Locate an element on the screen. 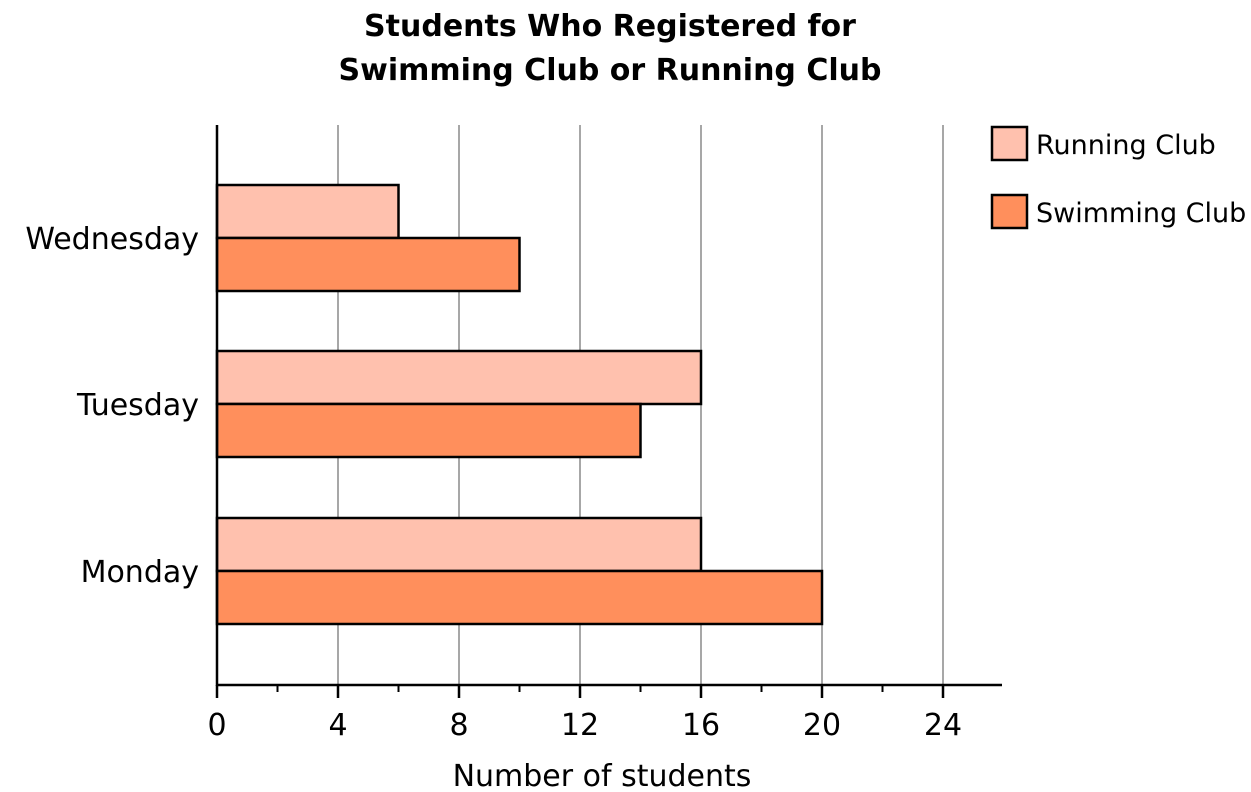  chart-title-line-2: Swimming Club or Running Club is located at coordinates (610, 70).